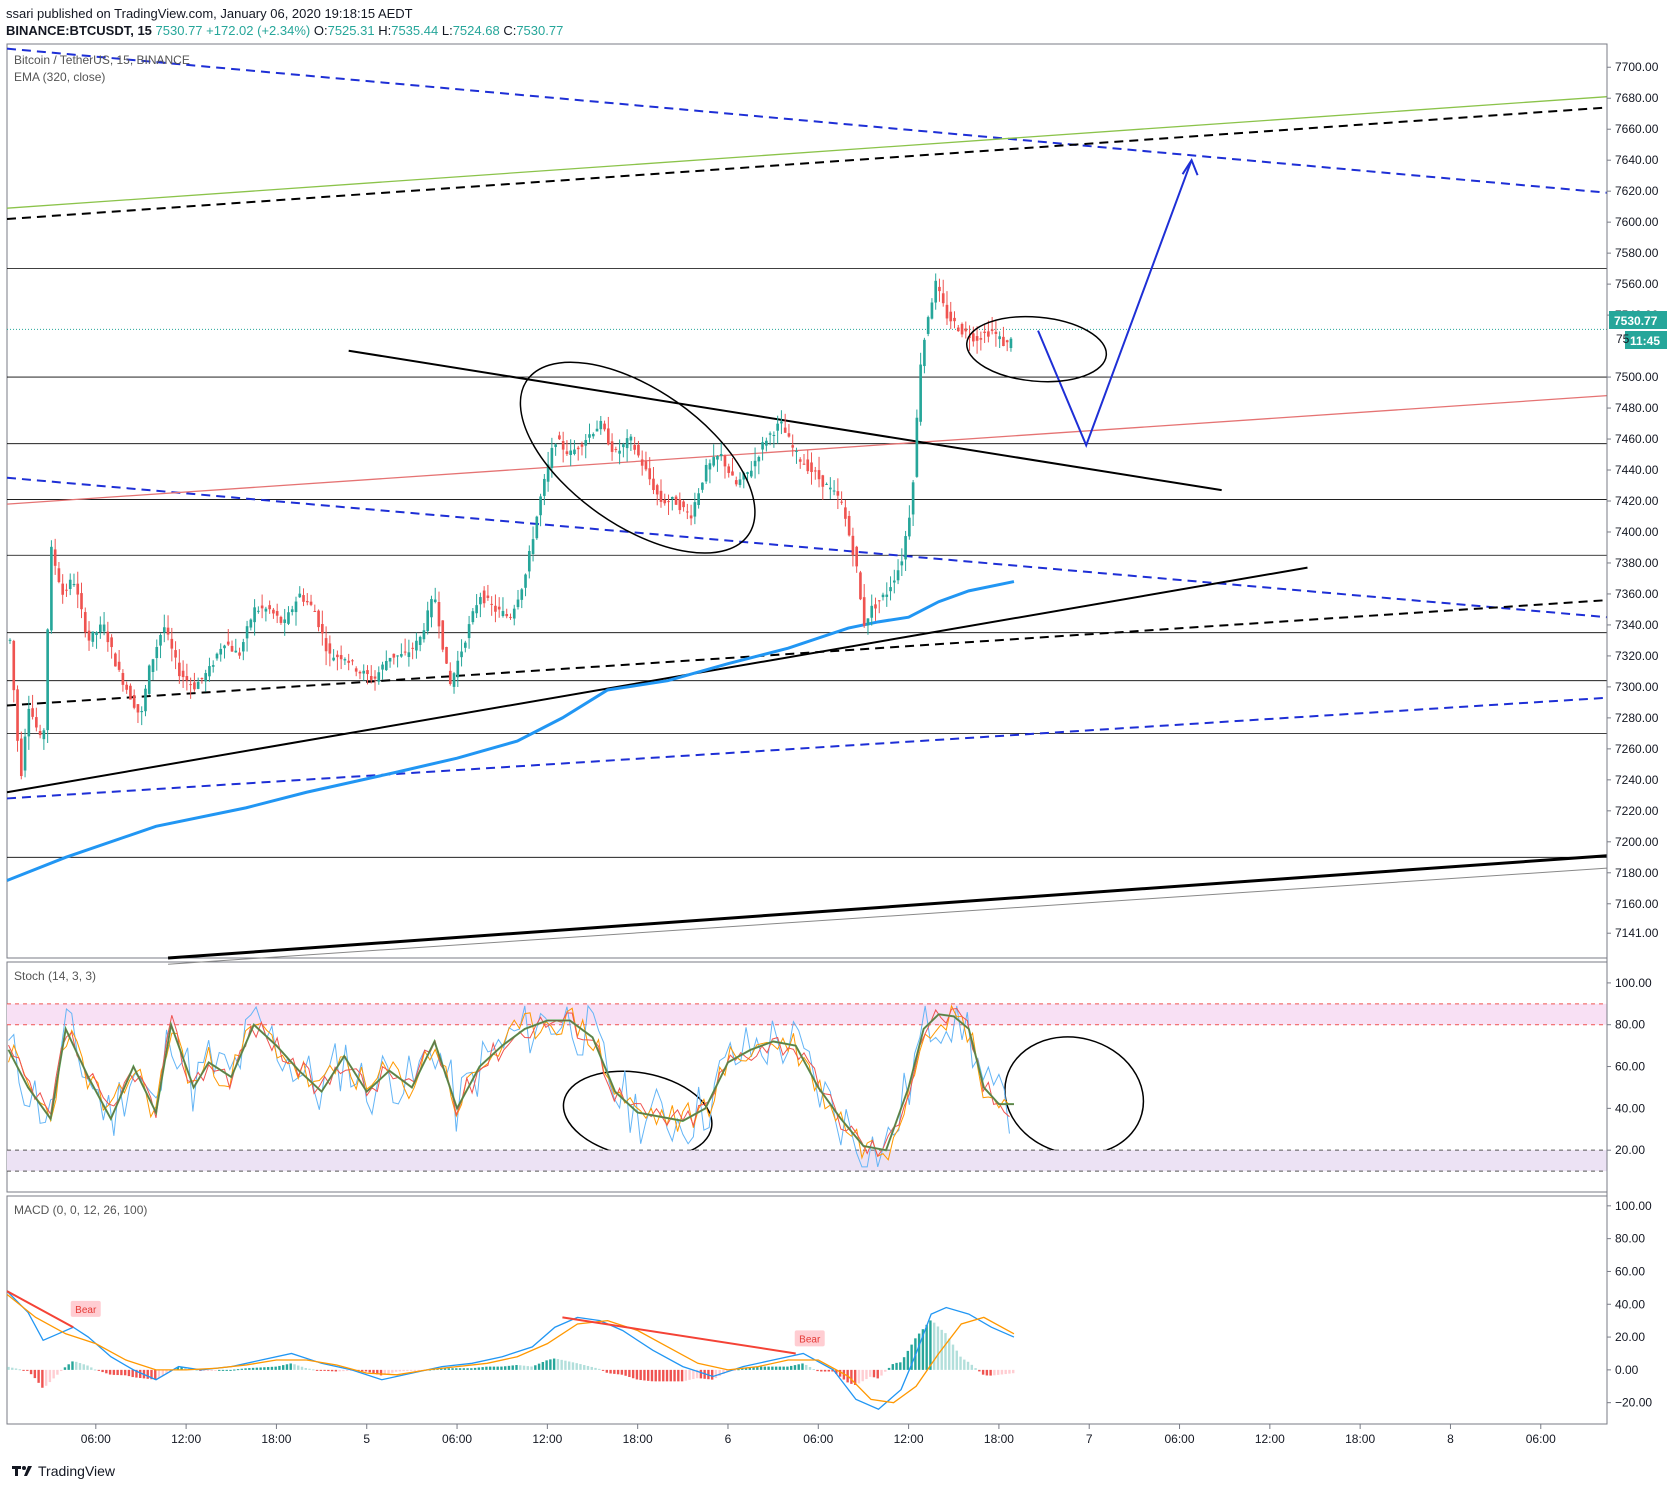 The width and height of the screenshot is (1675, 1489). Describe the element at coordinates (1630, 1150) in the screenshot. I see `stoch-y-tick-label: 20.00` at that location.